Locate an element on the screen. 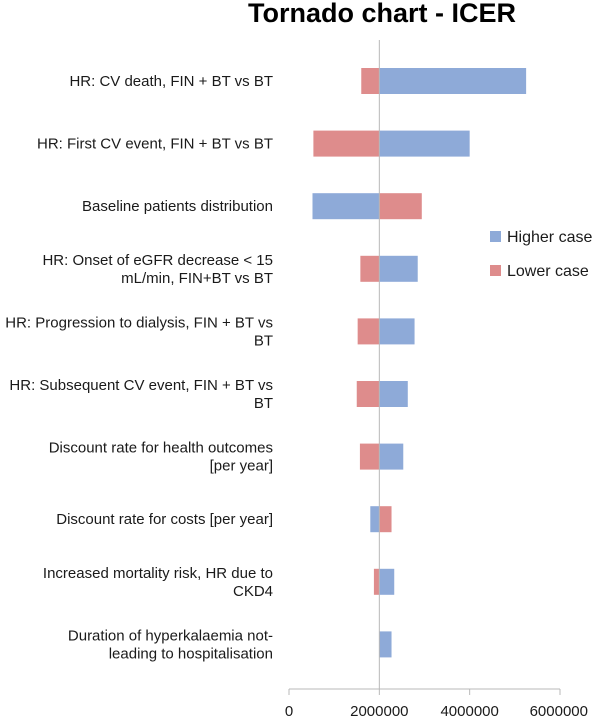  category-label-5: HR: Subsequent CV event, FIN + BT vs BT is located at coordinates (141, 394).